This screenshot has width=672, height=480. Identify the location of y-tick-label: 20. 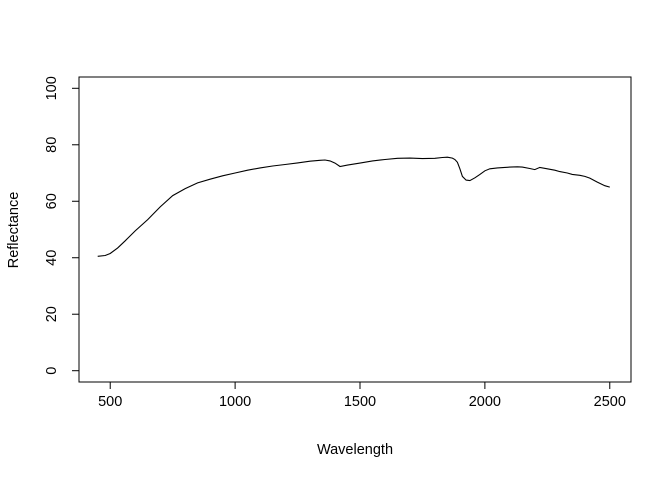
(52, 314).